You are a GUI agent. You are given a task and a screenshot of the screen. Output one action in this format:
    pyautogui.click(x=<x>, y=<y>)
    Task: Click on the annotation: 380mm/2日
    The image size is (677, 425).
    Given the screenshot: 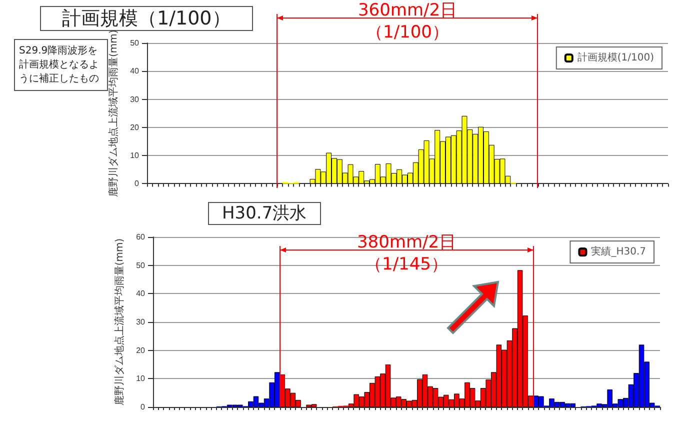 What is the action you would take?
    pyautogui.click(x=406, y=242)
    